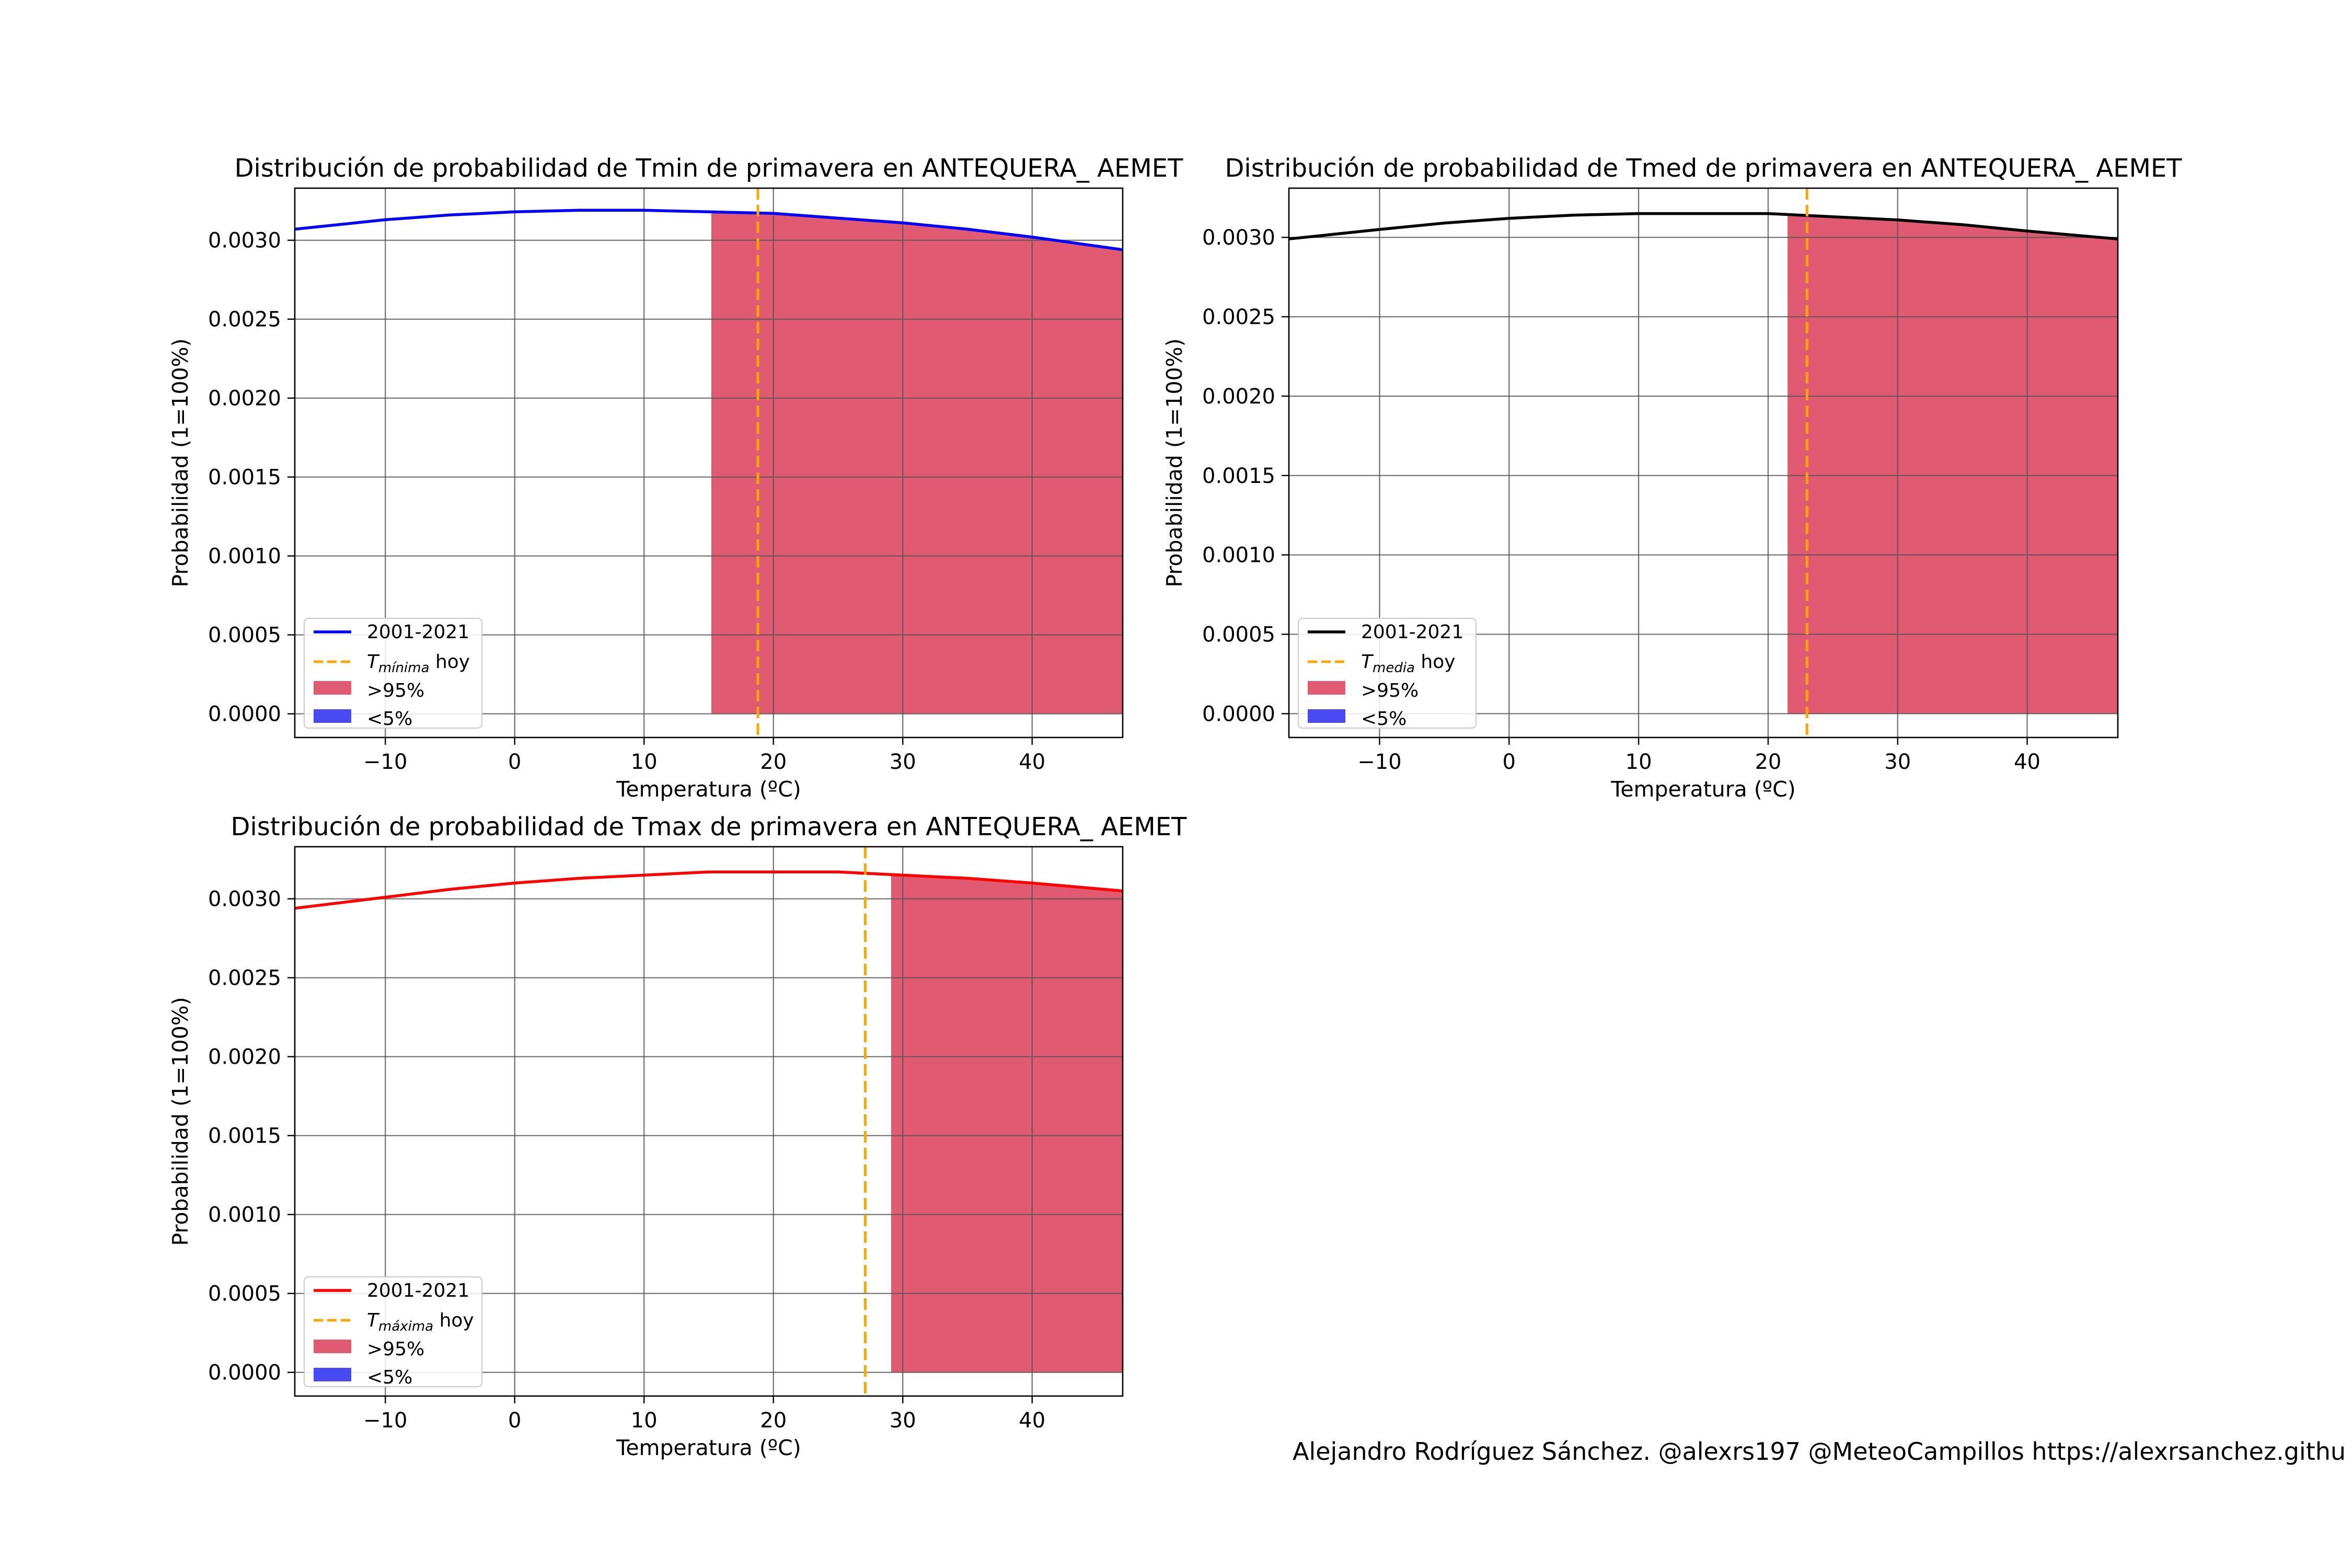  Describe the element at coordinates (1408, 663) in the screenshot. I see `legend-label: Tmedia hoy` at that location.